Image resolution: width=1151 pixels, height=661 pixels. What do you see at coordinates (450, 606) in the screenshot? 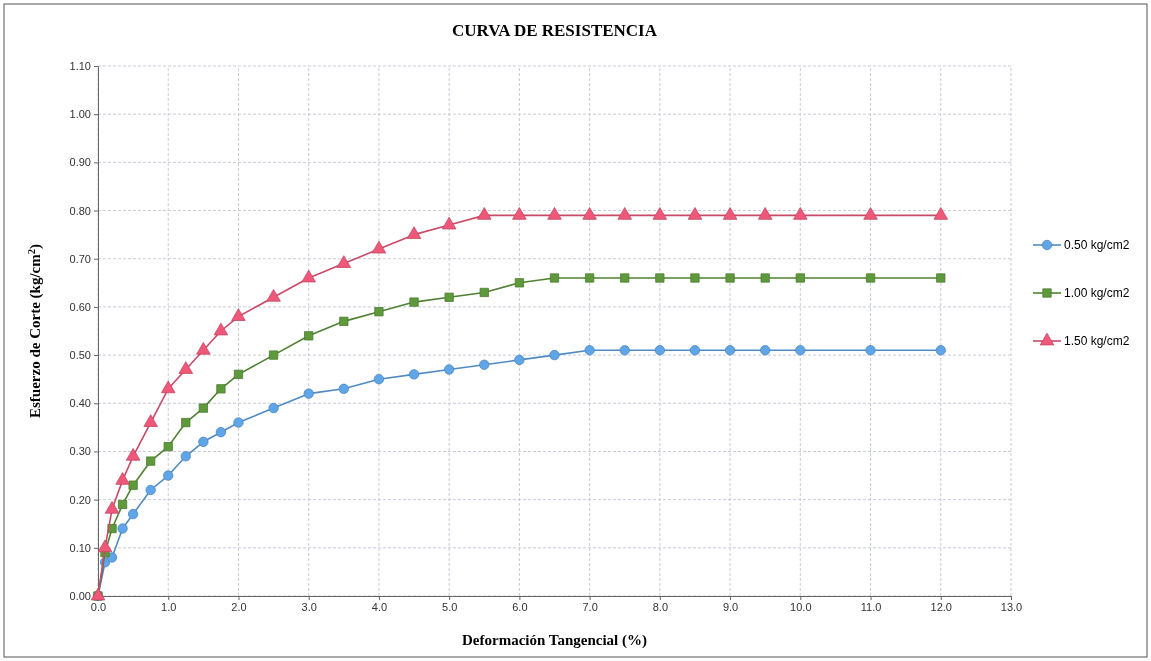
I see `x-tick-label: 5.0` at bounding box center [450, 606].